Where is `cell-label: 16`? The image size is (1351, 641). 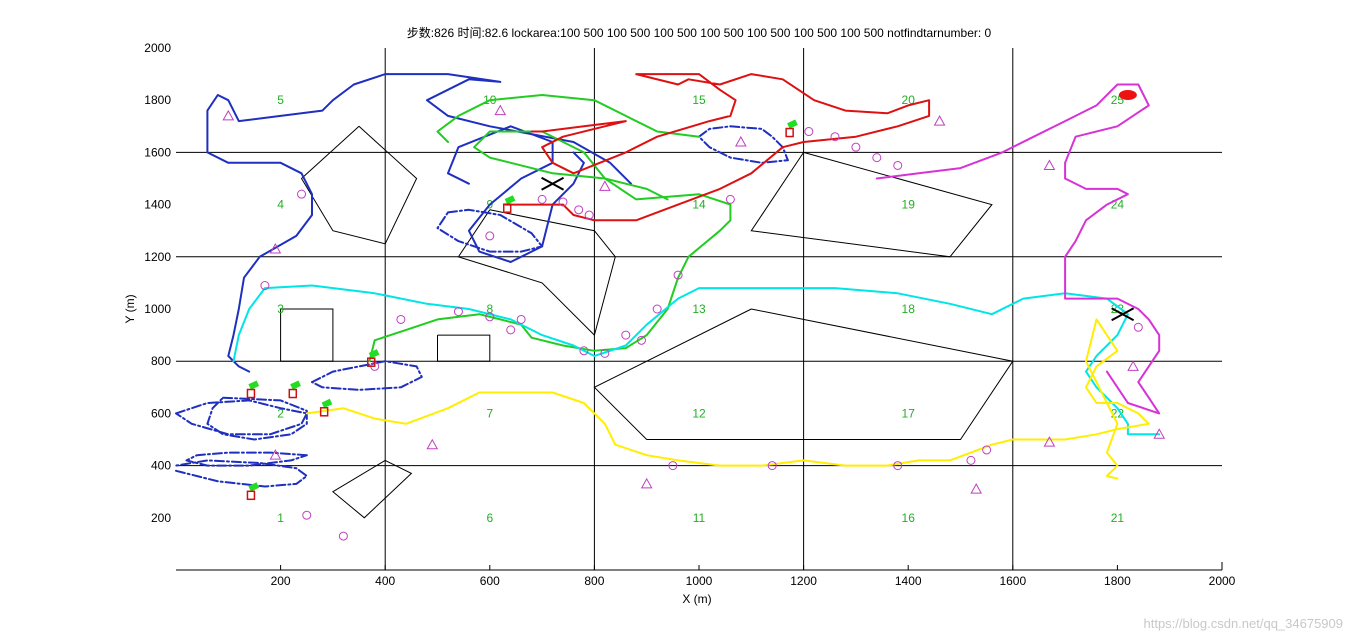 cell-label: 16 is located at coordinates (909, 518).